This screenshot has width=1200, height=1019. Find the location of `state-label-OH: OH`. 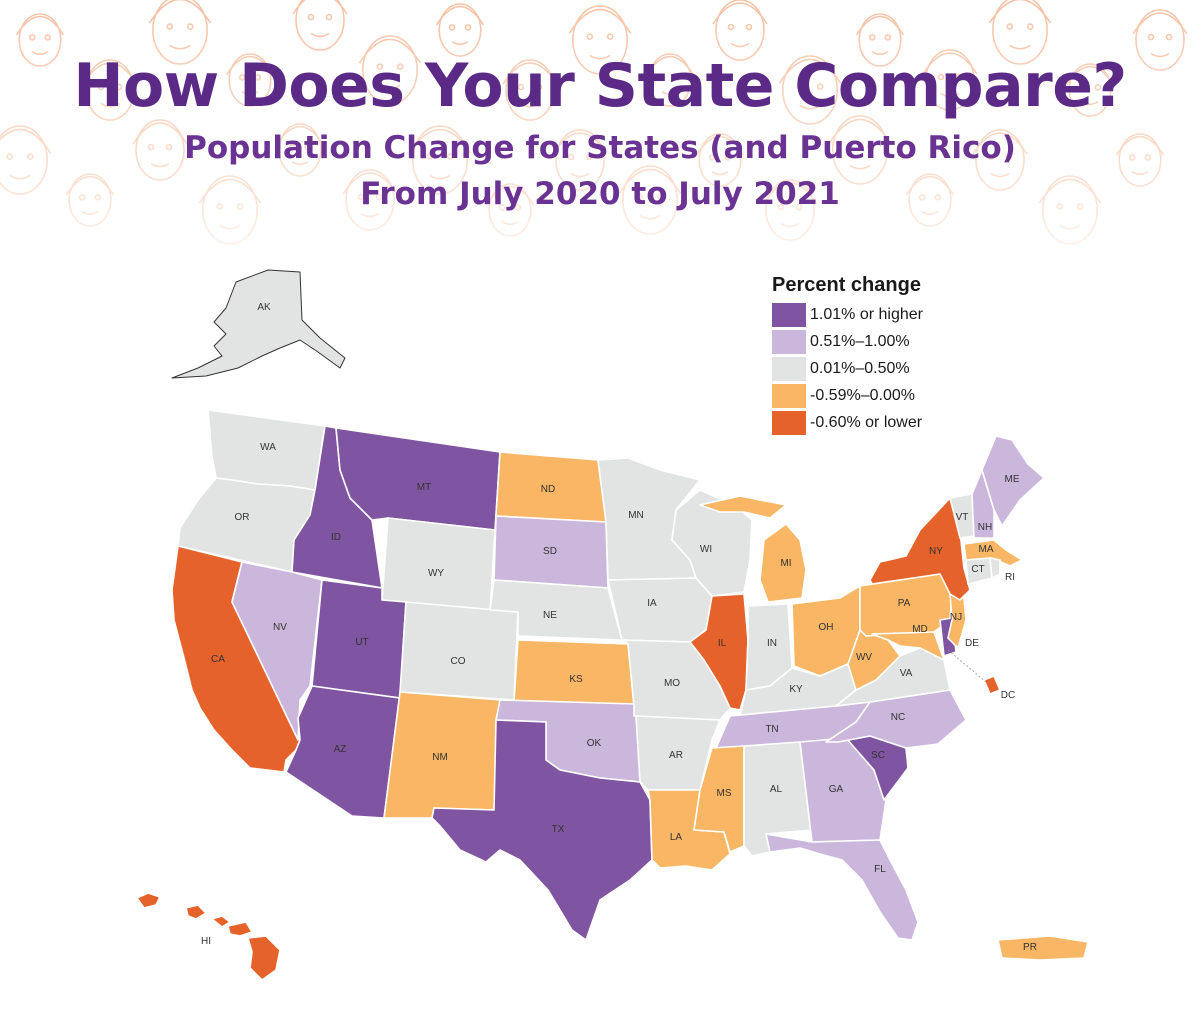

state-label-OH: OH is located at coordinates (826, 627).